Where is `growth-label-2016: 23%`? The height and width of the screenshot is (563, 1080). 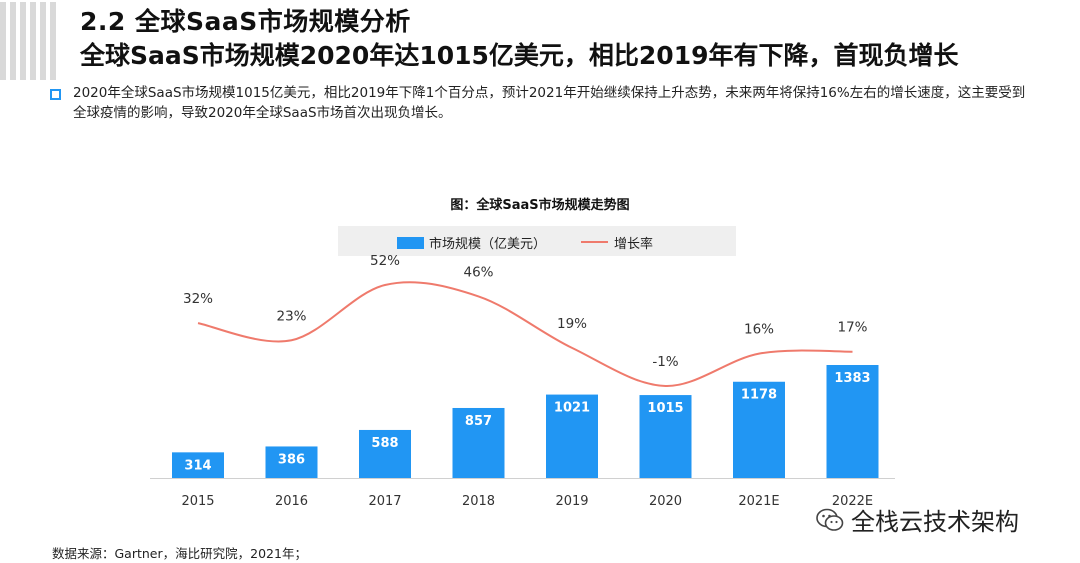
growth-label-2016: 23% is located at coordinates (291, 316).